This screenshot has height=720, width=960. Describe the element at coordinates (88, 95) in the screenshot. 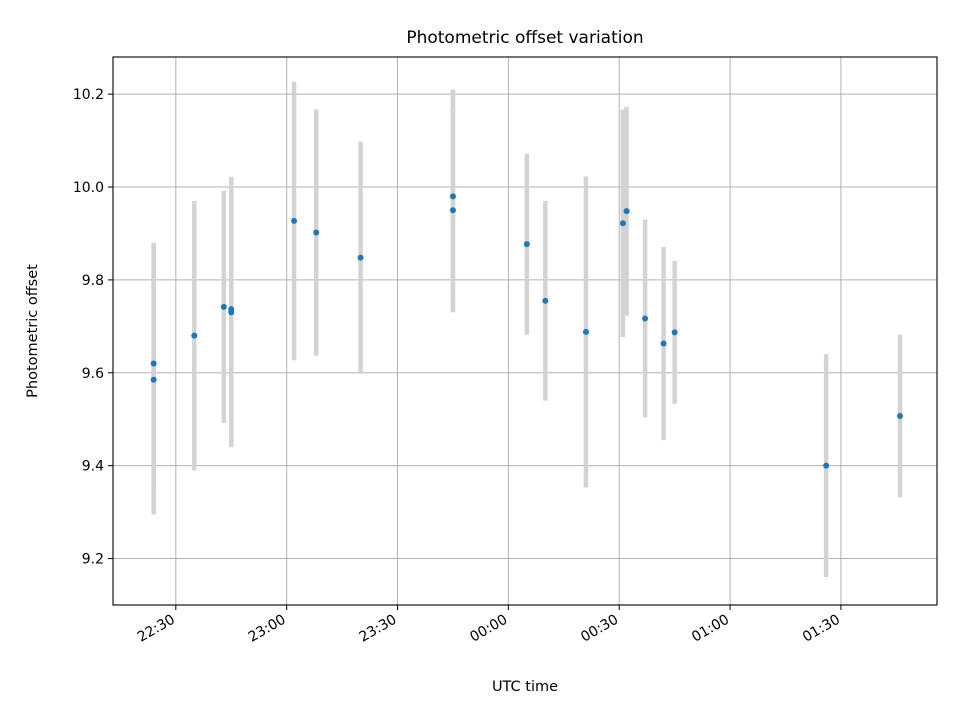

I see `y-tick-label: 10.2` at that location.